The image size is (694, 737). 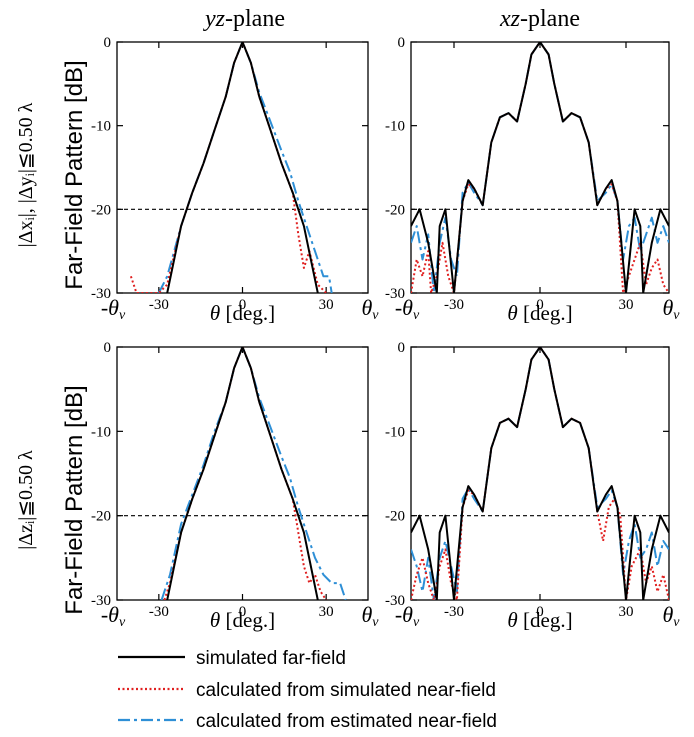 What do you see at coordinates (255, 19) in the screenshot?
I see `col-title-yz-rest: -plane` at bounding box center [255, 19].